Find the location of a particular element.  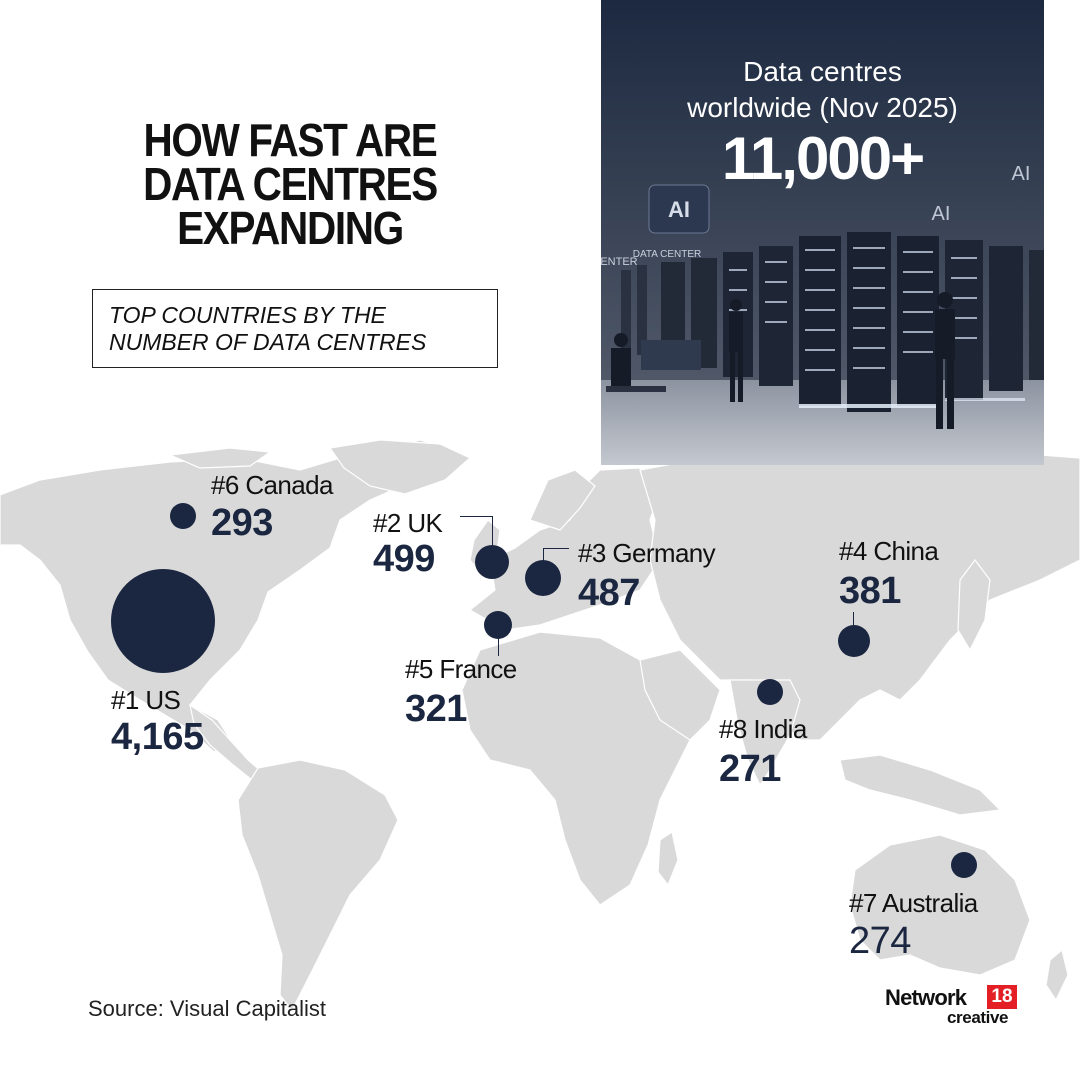

north-america-landmass is located at coordinates (231, 596).